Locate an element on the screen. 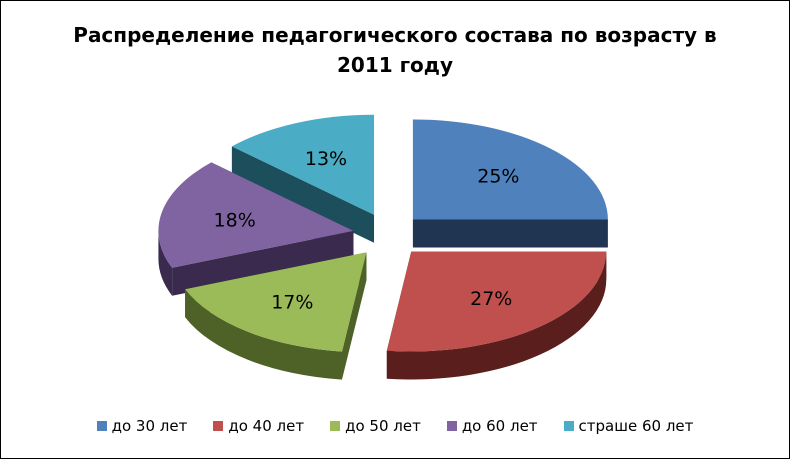 The width and height of the screenshot is (790, 459). legend-label-2: до 50 лет is located at coordinates (383, 426).